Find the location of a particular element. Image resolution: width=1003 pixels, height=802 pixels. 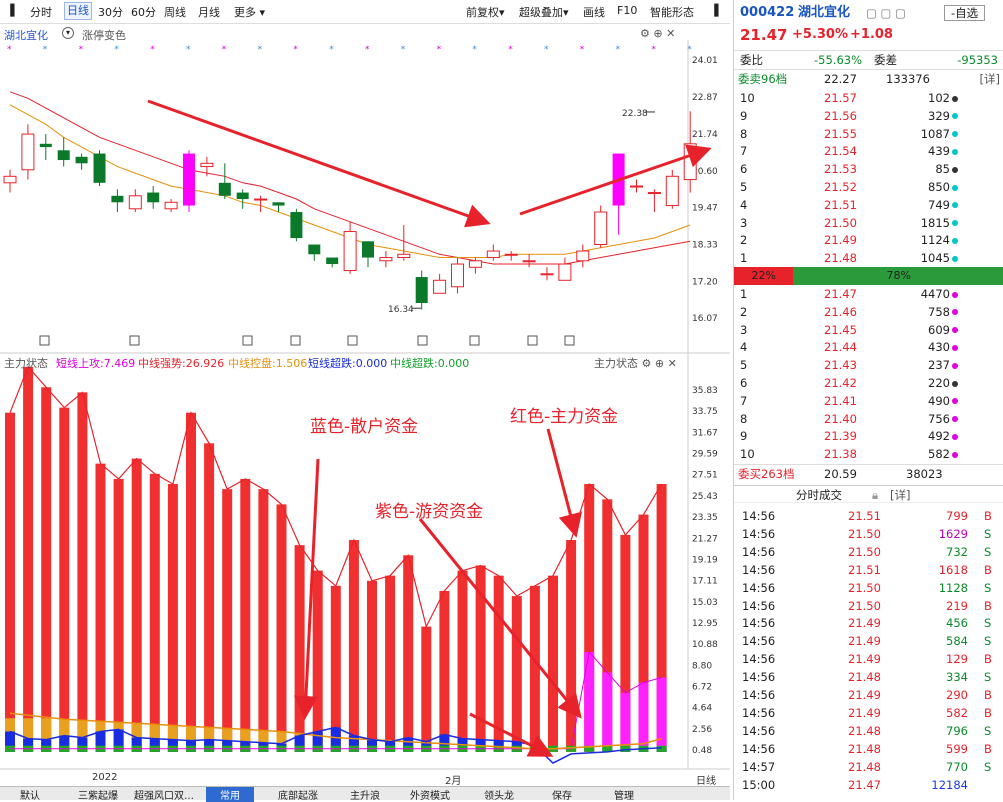

bid-price: 21.42 is located at coordinates (840, 383).